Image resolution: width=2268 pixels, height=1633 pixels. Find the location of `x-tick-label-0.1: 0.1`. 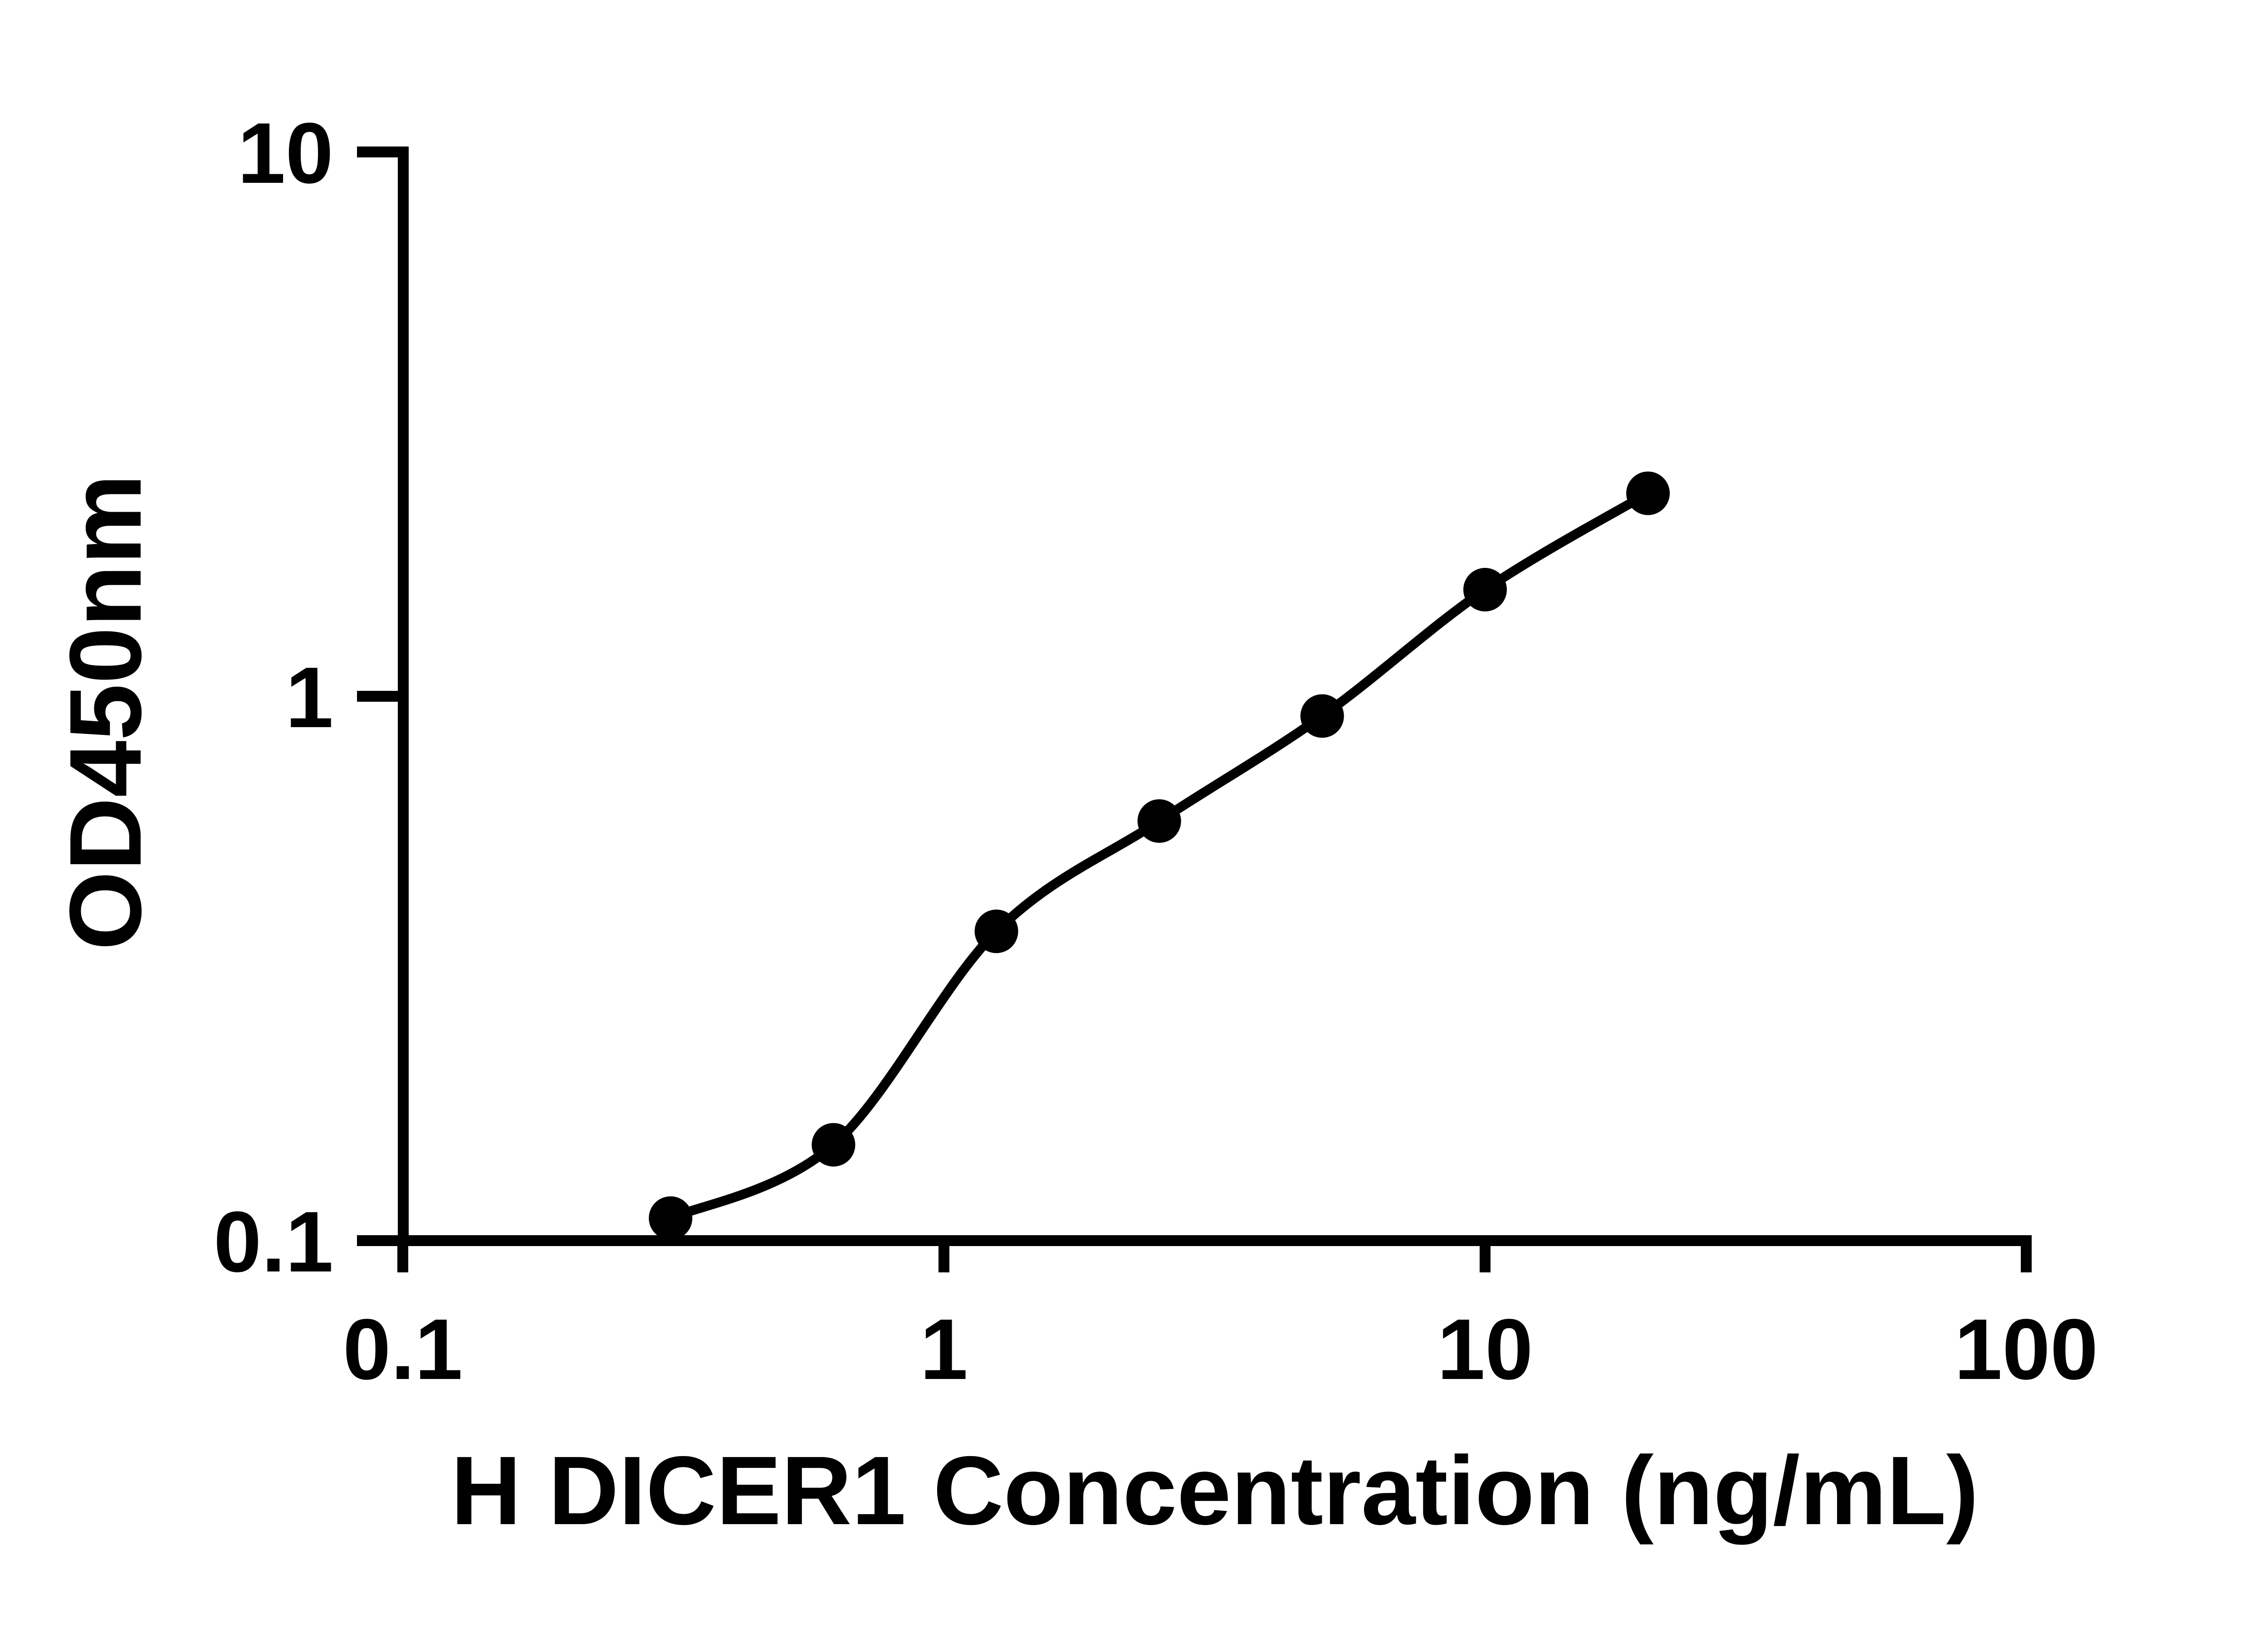

x-tick-label-0.1: 0.1 is located at coordinates (403, 1349).